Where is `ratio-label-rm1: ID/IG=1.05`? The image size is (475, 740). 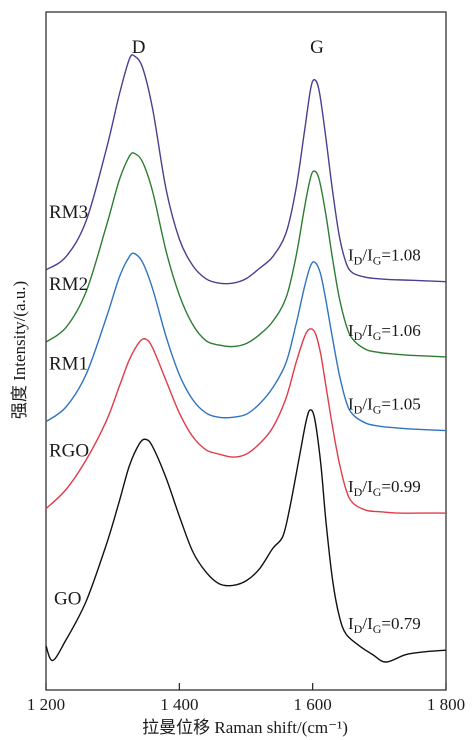
ratio-label-rm1: ID/IG=1.05 is located at coordinates (384, 406).